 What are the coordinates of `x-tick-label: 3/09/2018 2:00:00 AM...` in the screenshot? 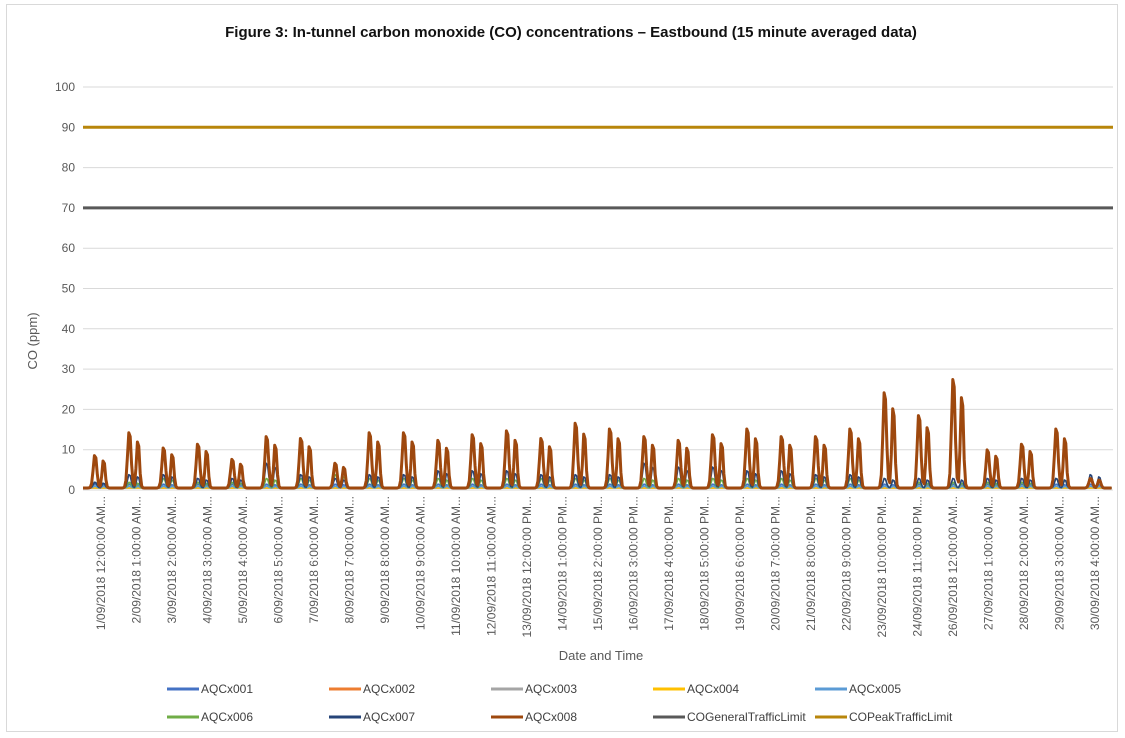 It's located at (172, 559).